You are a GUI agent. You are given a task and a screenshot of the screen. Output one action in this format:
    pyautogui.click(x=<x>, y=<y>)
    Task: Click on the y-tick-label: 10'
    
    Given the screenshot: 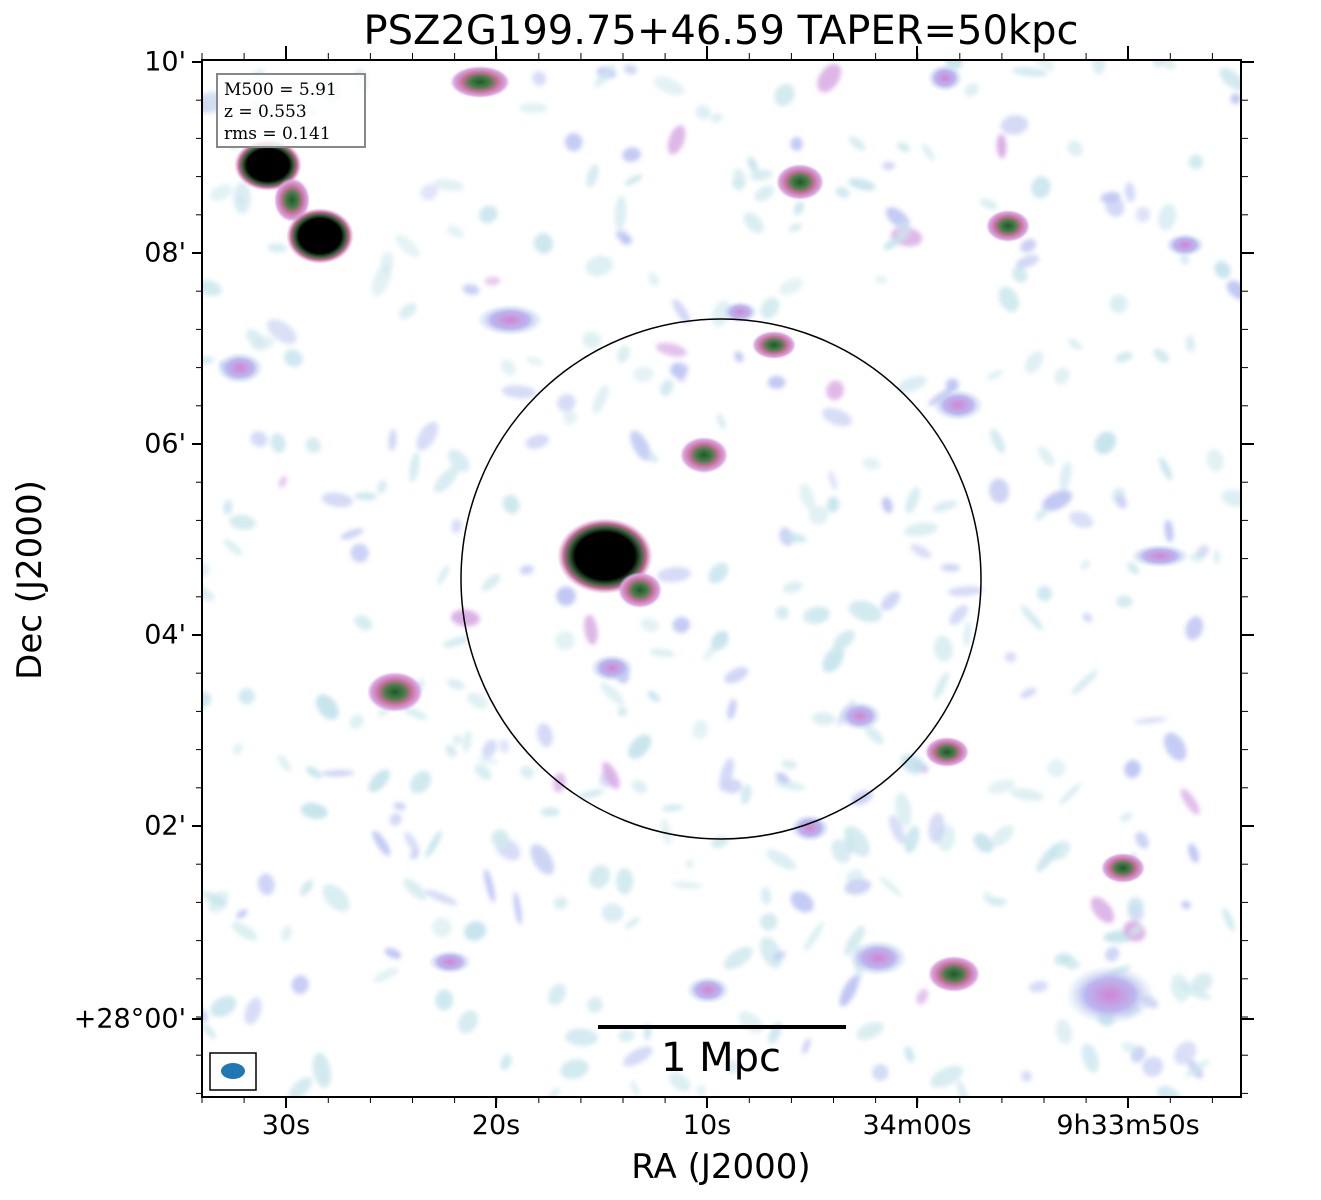 What is the action you would take?
    pyautogui.click(x=165, y=62)
    